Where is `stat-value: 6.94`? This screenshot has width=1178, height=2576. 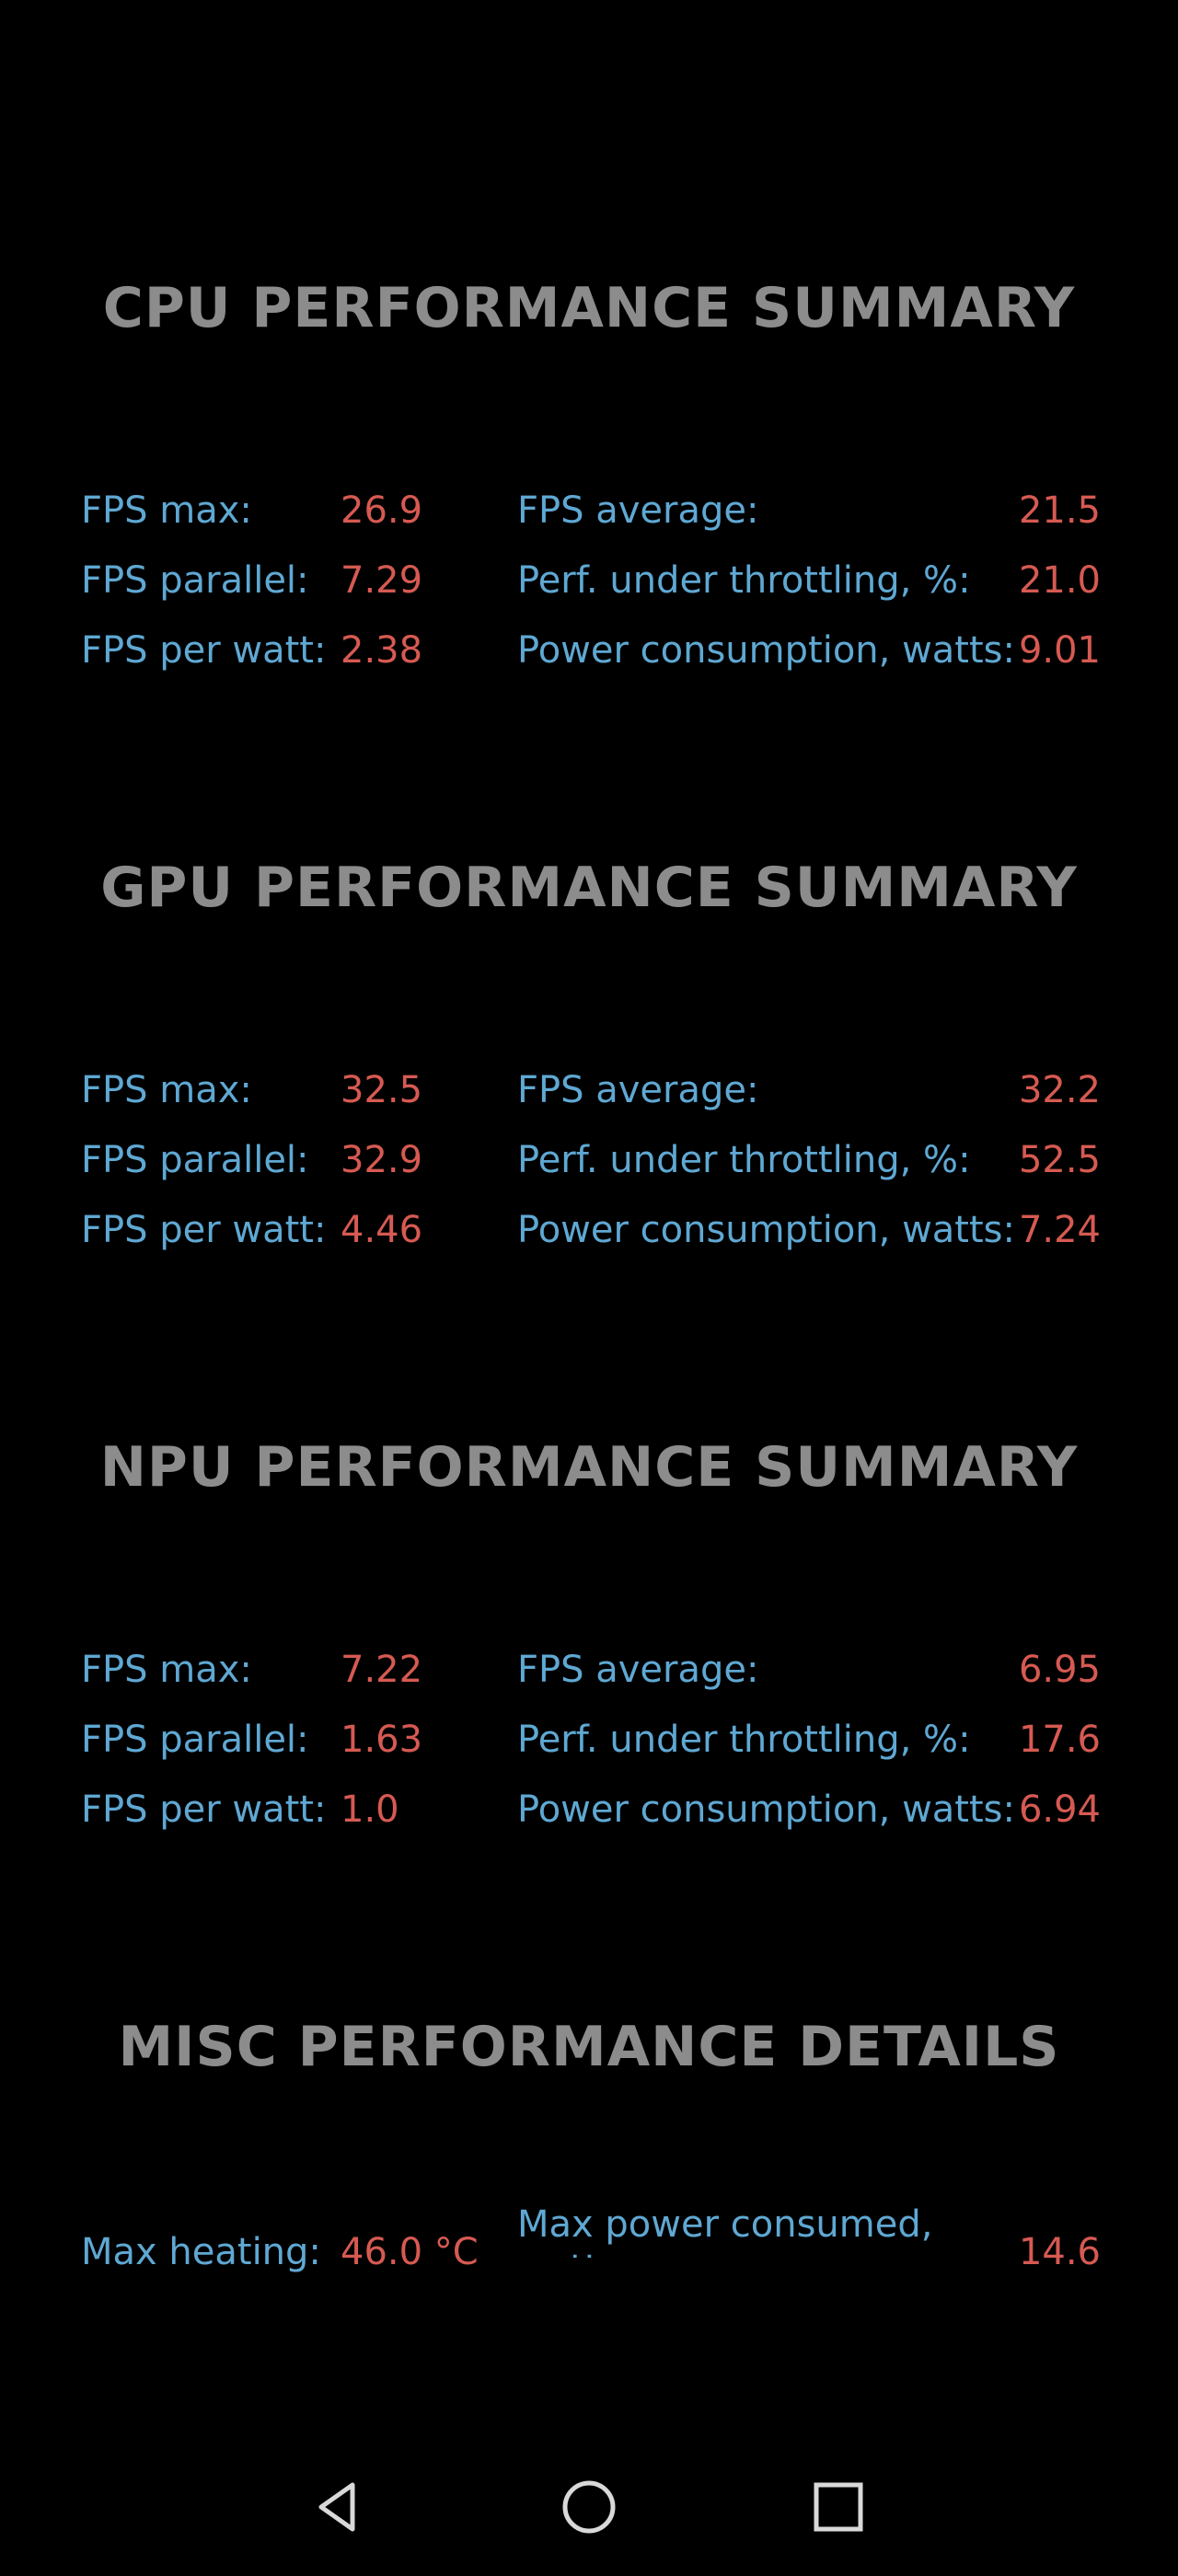
stat-value: 6.94 is located at coordinates (1059, 1809).